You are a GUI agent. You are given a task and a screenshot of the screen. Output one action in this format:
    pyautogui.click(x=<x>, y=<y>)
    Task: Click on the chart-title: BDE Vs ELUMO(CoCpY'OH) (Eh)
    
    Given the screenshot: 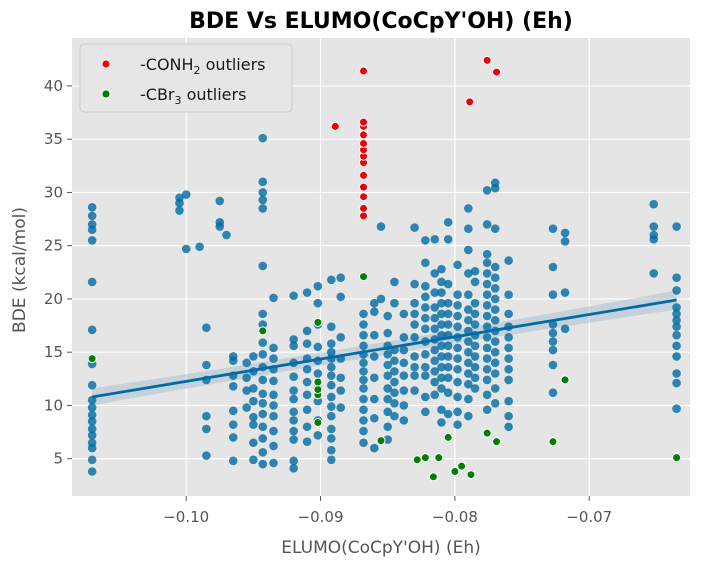 What is the action you would take?
    pyautogui.click(x=381, y=21)
    